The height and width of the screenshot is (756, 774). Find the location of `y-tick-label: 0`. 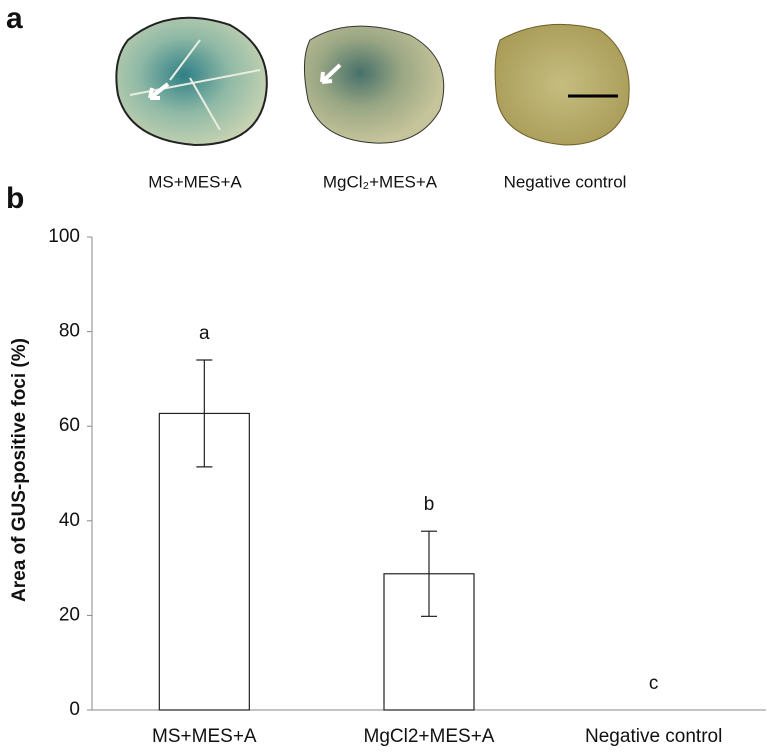

y-tick-label: 0 is located at coordinates (74, 709).